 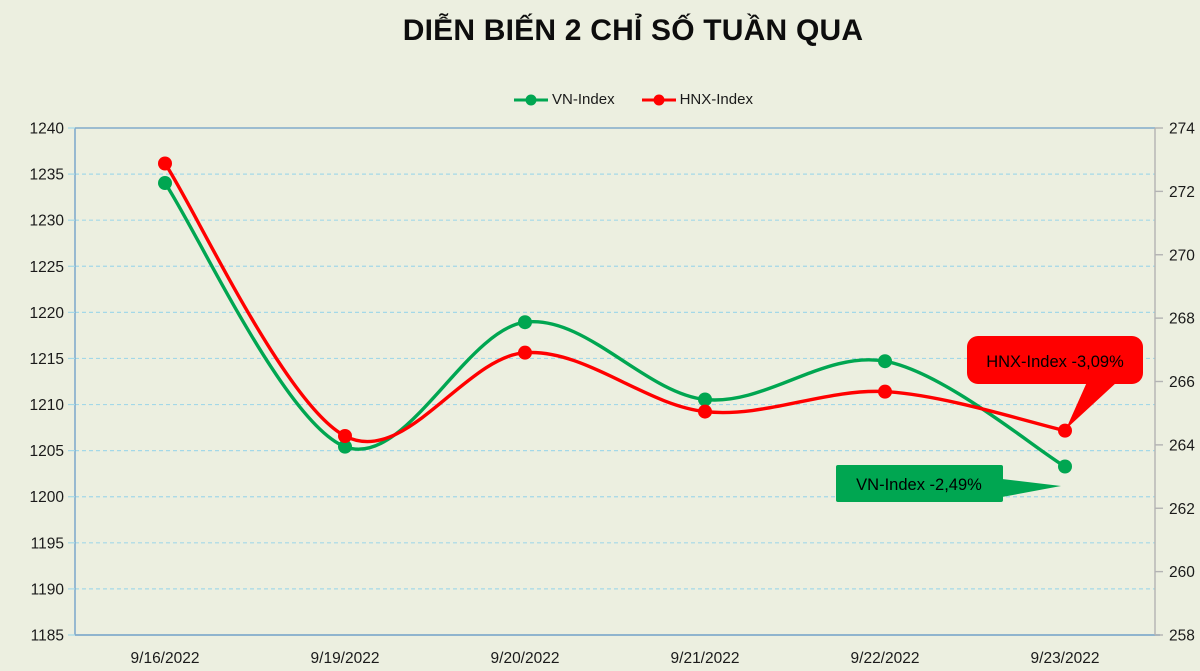 I want to click on y-axis-right-tick-label: 266, so click(x=1182, y=382).